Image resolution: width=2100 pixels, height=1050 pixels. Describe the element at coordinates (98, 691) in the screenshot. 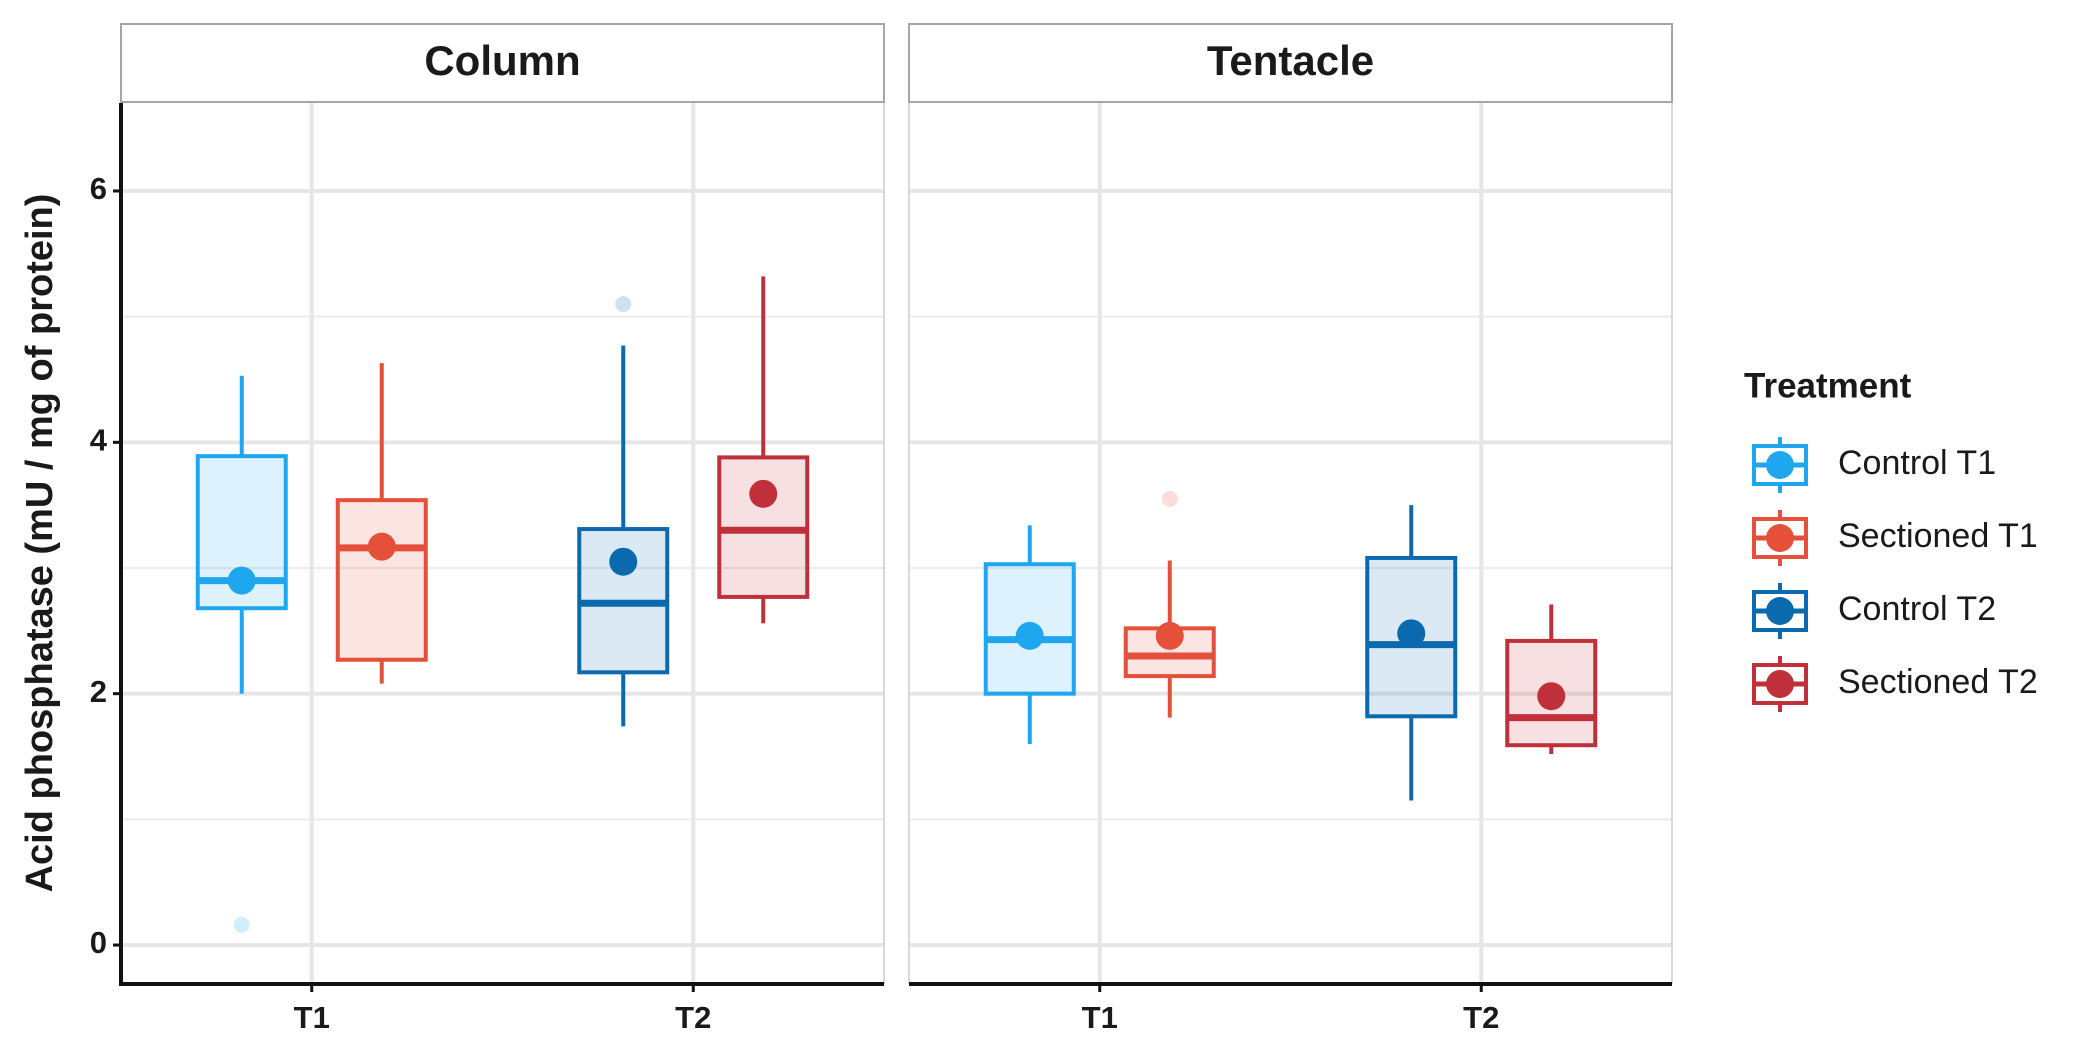

I see `y-tick-label: 2` at that location.